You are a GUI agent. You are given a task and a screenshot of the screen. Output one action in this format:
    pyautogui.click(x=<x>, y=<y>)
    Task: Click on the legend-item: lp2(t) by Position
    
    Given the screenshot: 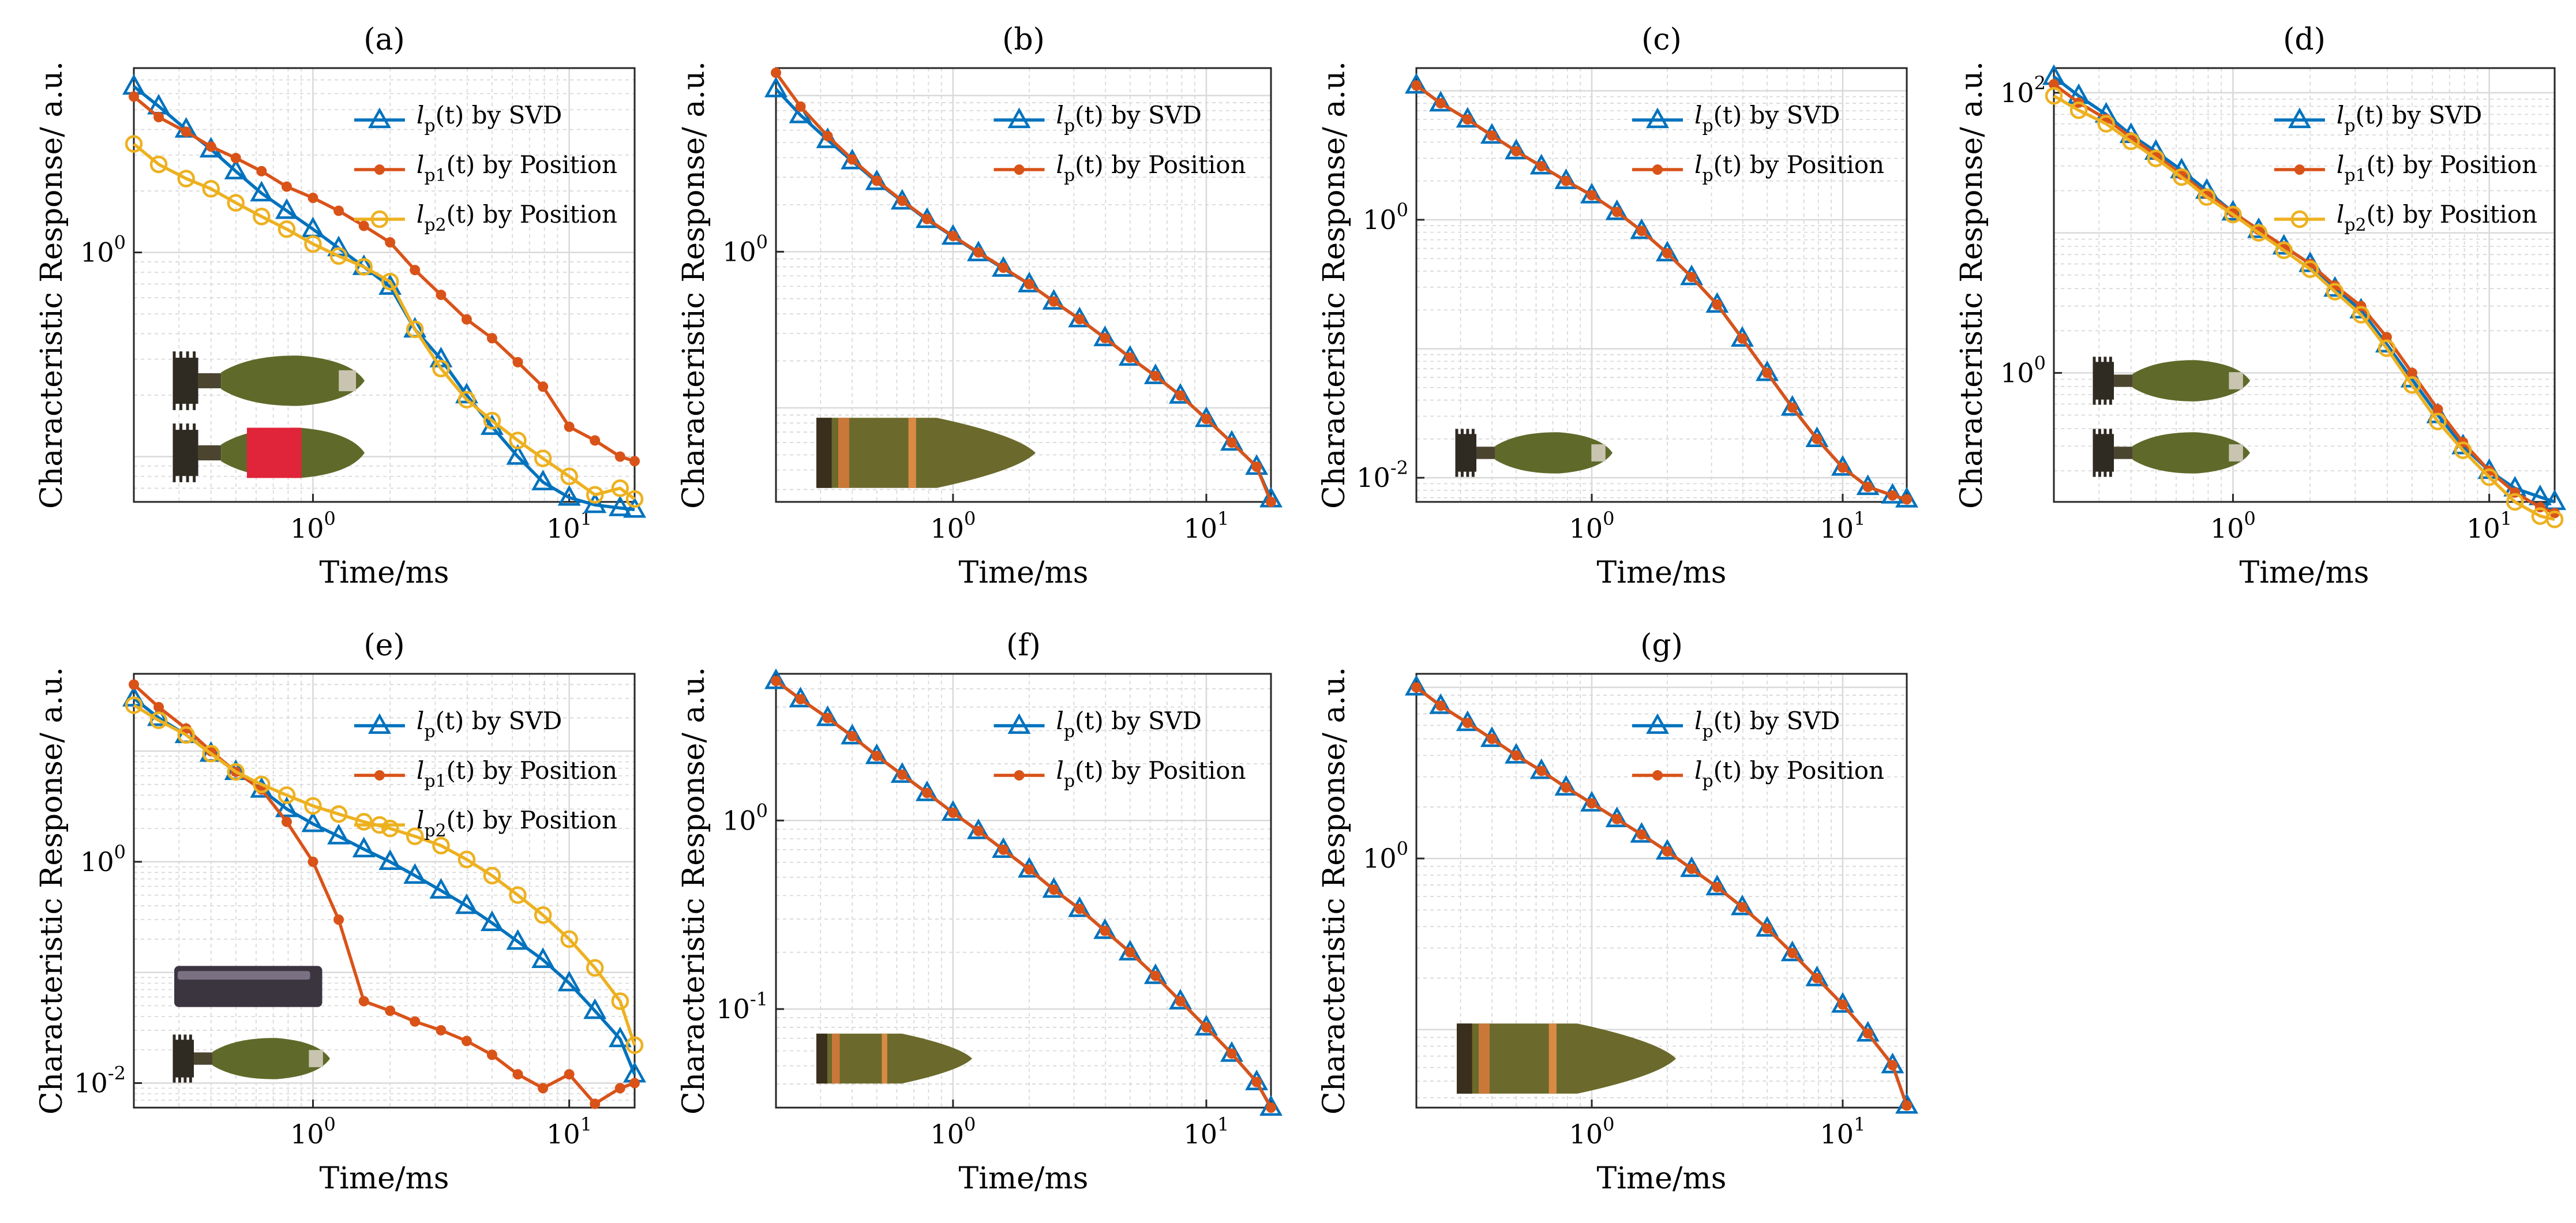 What is the action you would take?
    pyautogui.click(x=485, y=217)
    